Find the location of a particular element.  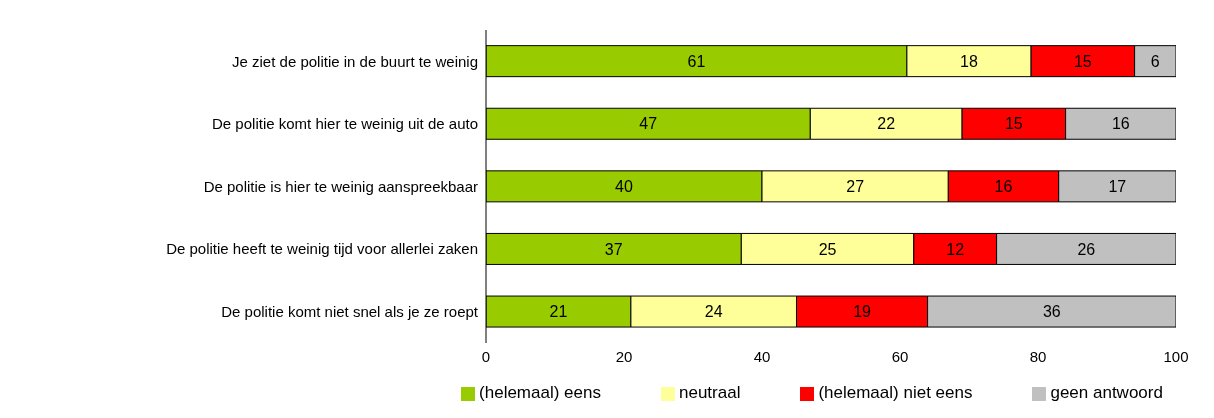

data-label: 36 is located at coordinates (1051, 312).